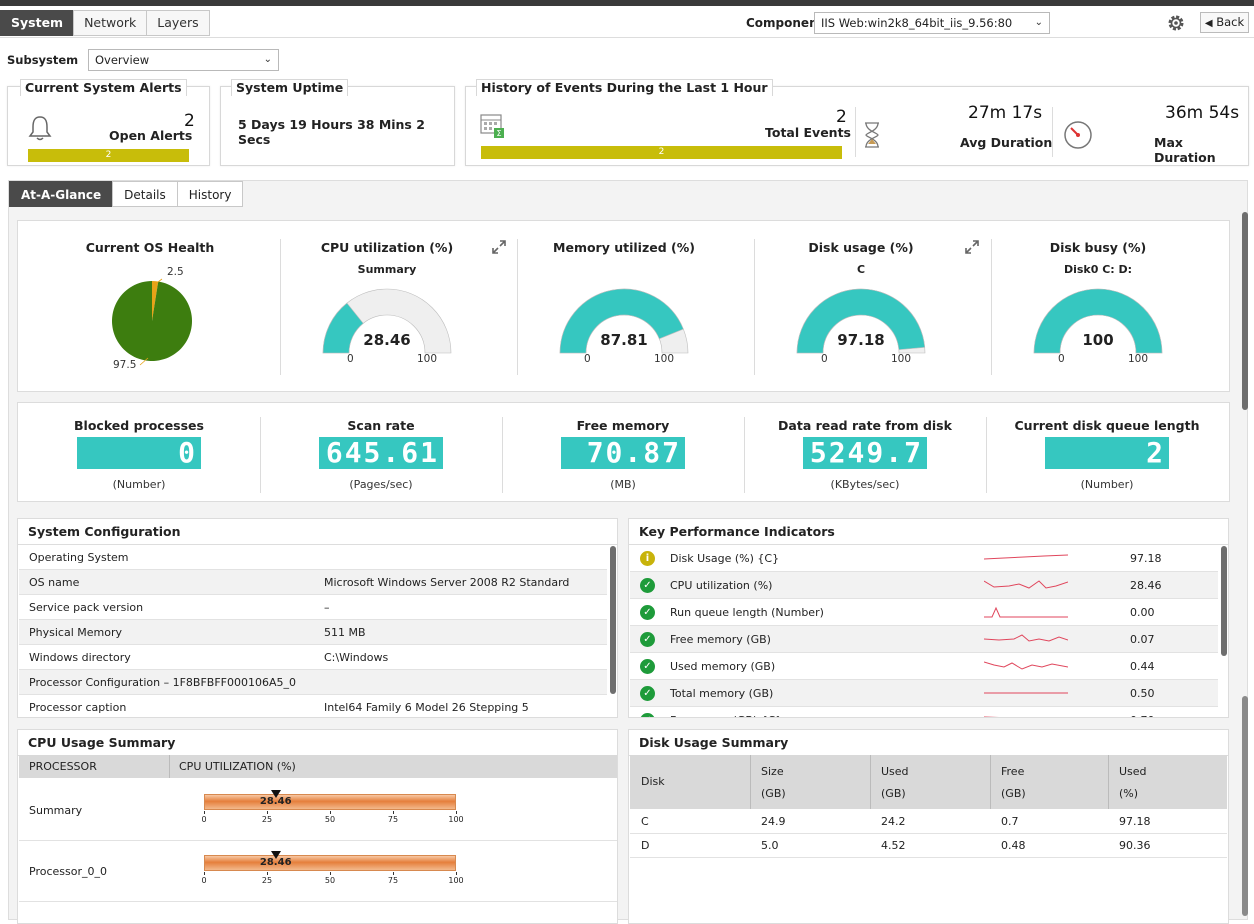  What do you see at coordinates (330, 802) in the screenshot?
I see `cpu-bar` at bounding box center [330, 802].